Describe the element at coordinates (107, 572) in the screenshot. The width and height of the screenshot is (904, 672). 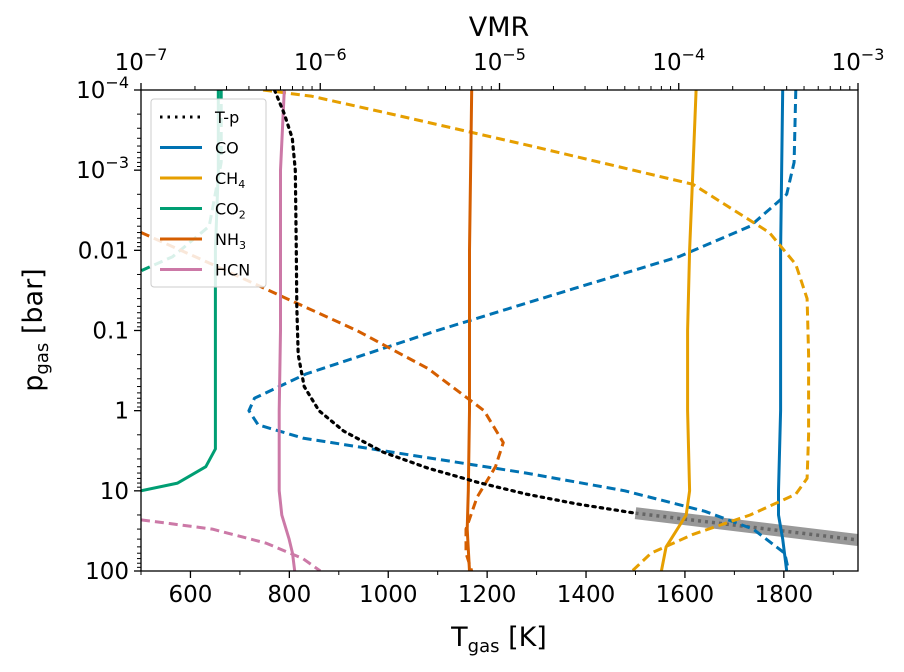
I see `y-tick-label: 100` at that location.